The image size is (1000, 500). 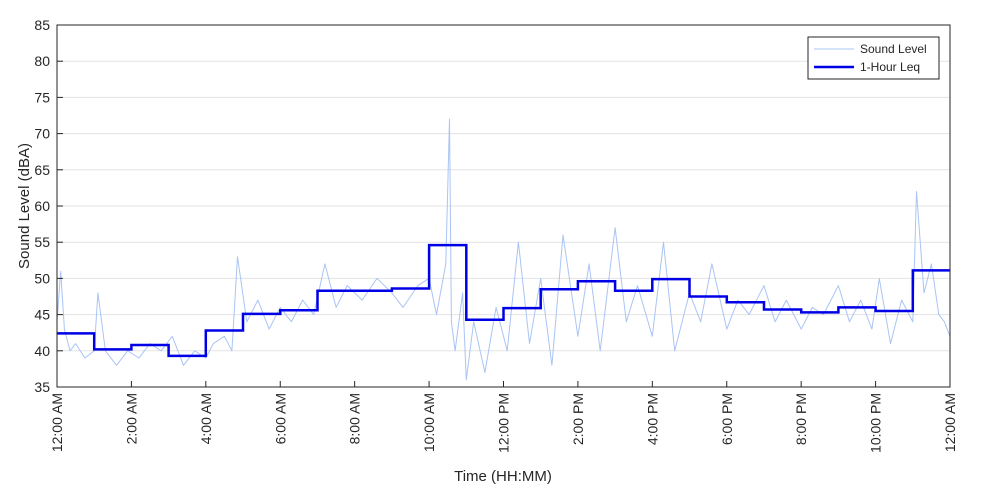 I want to click on x-tick-label: 4:00 PM, so click(x=652, y=419).